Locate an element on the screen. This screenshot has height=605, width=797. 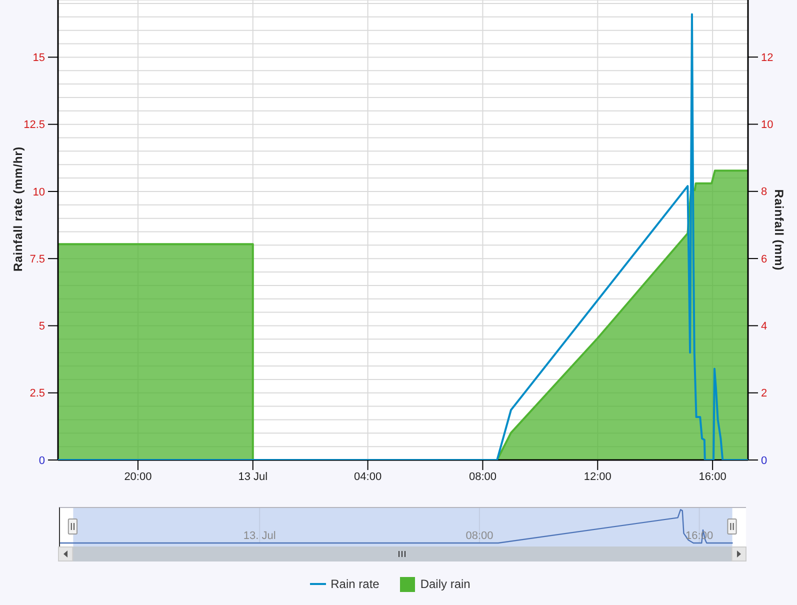
legend-label: Rain rate is located at coordinates (355, 584).